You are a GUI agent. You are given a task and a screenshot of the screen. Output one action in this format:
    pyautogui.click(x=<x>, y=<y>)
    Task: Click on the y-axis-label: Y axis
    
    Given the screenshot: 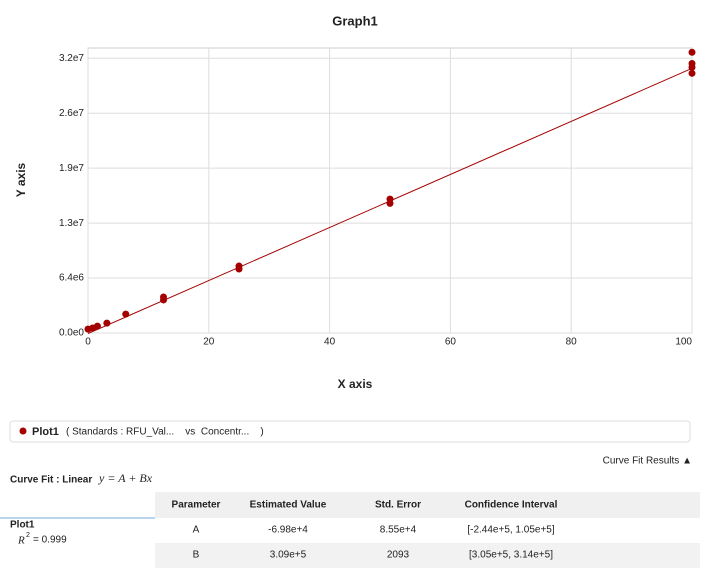 What is the action you would take?
    pyautogui.click(x=21, y=179)
    